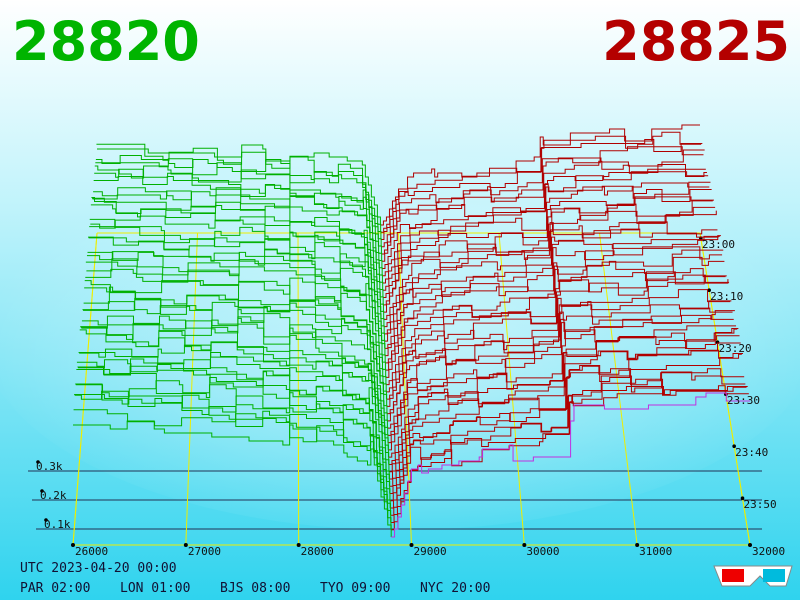 The height and width of the screenshot is (600, 800). Describe the element at coordinates (91, 551) in the screenshot. I see `price-label: 26000` at that location.